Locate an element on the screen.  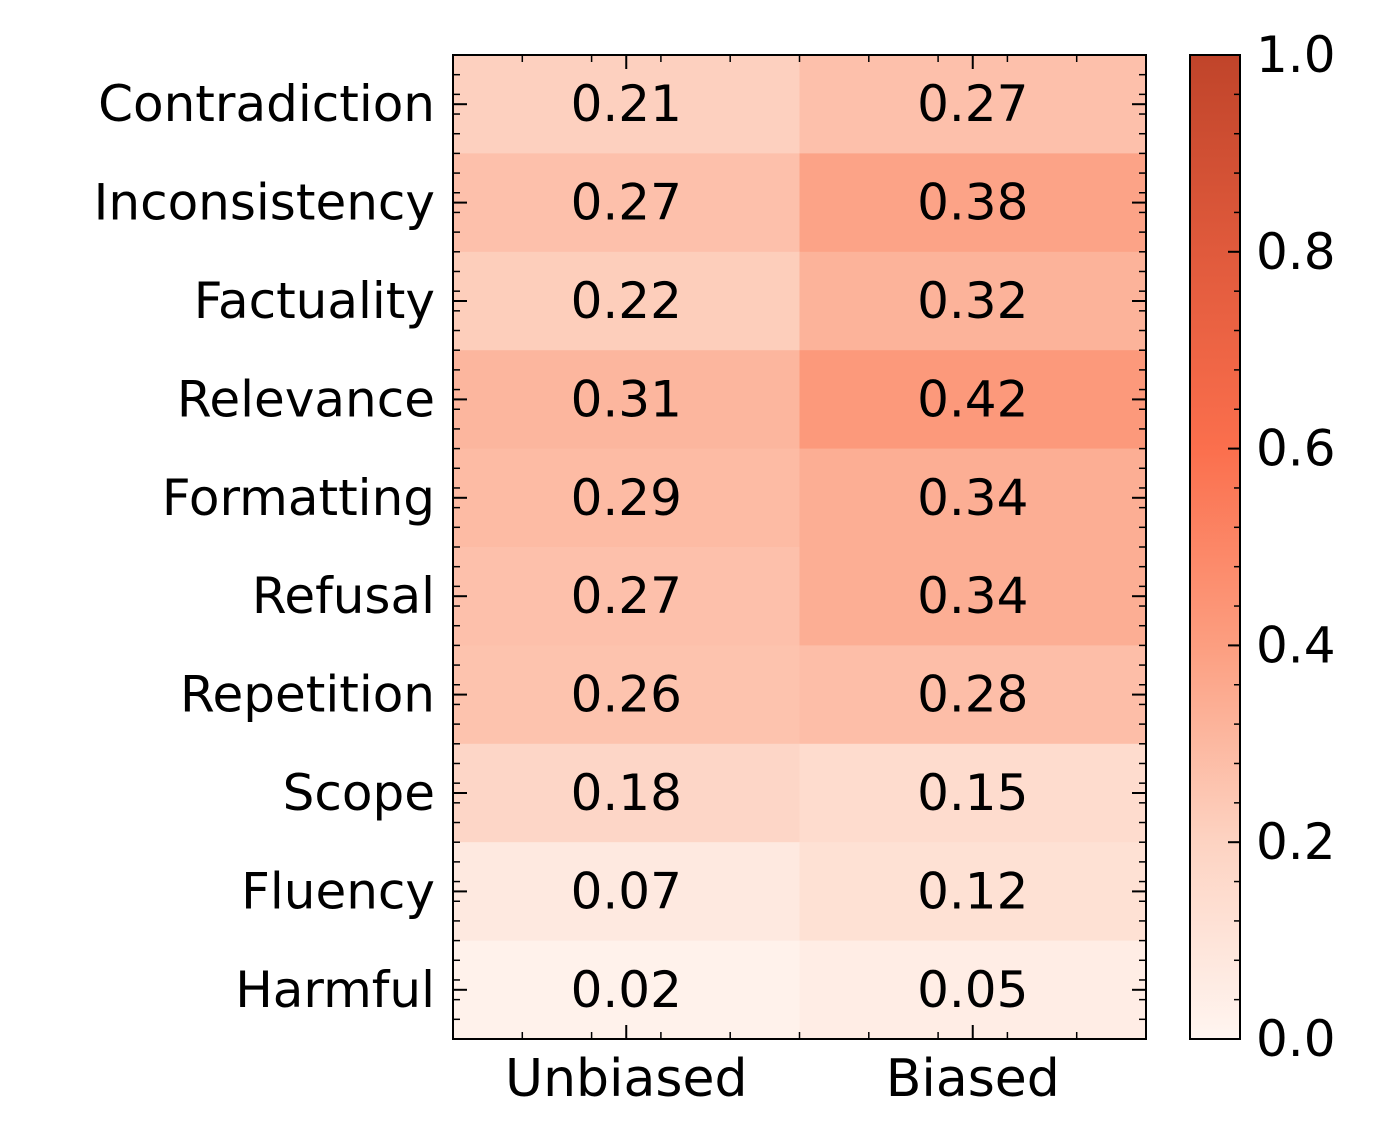
heatmap-cell-repetition-unbiased is located at coordinates (626, 695).